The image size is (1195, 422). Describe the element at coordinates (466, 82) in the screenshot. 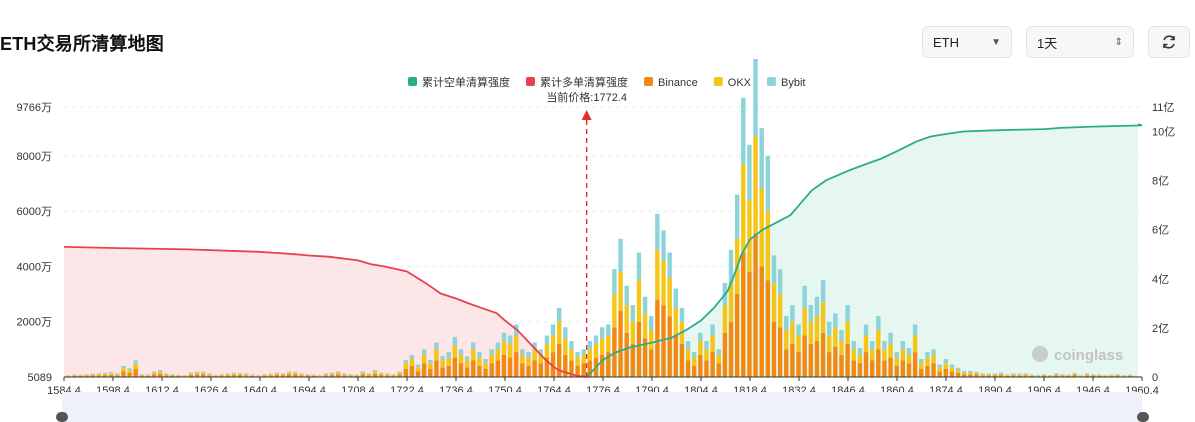

I see `legend-label: 累计空单清算强度` at that location.